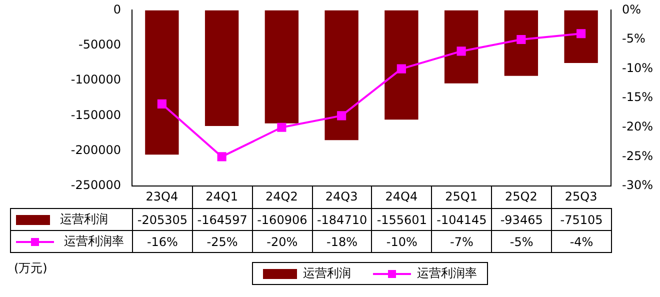 The image size is (660, 297). What do you see at coordinates (342, 241) in the screenshot?
I see `data-label: -18%` at bounding box center [342, 241].